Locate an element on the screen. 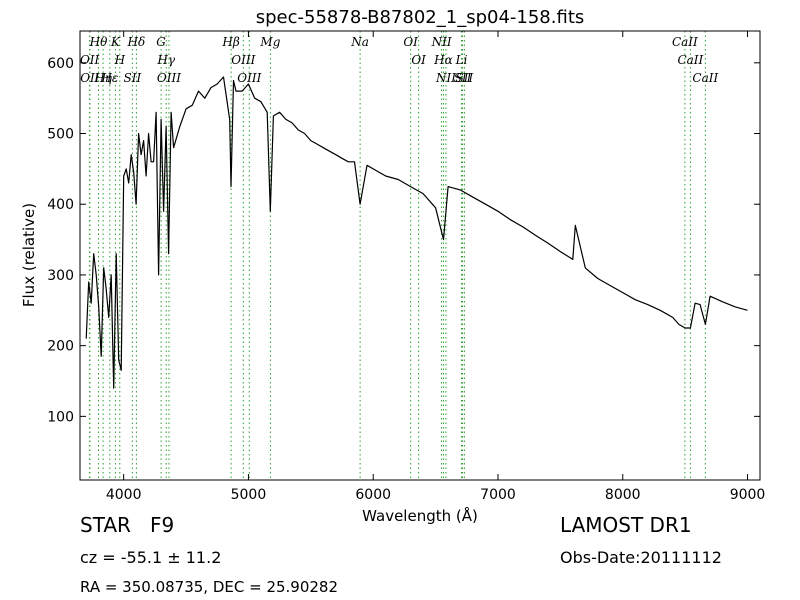  line-marker-label-22: SII is located at coordinates (463, 78).